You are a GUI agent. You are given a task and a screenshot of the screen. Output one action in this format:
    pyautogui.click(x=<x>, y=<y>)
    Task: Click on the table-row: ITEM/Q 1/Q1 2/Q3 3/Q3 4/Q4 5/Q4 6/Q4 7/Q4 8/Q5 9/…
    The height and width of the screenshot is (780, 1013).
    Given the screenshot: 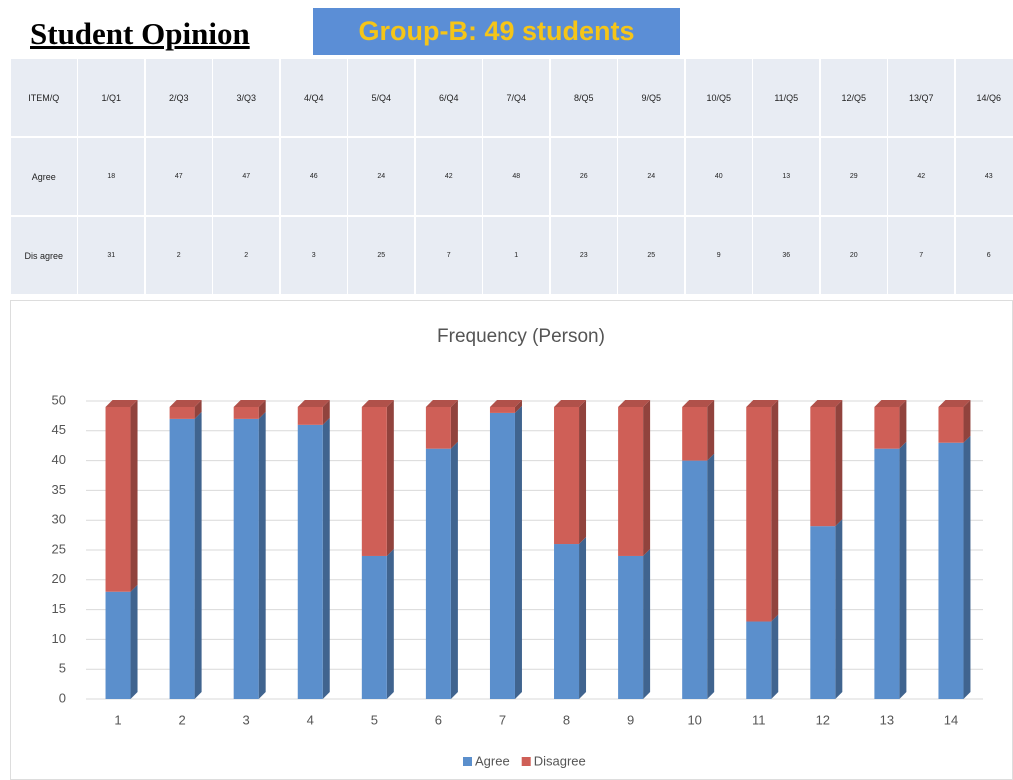 What is the action you would take?
    pyautogui.click(x=511, y=97)
    